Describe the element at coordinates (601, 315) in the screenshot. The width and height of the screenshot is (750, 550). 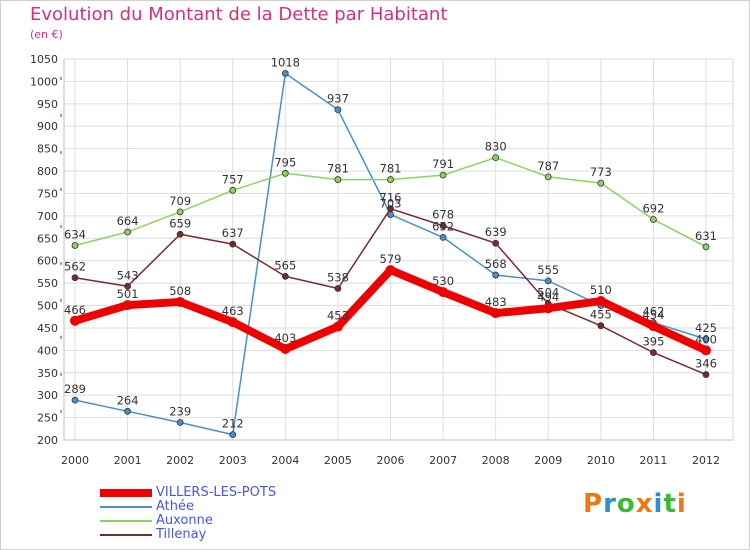
I see `data-label: 455` at that location.